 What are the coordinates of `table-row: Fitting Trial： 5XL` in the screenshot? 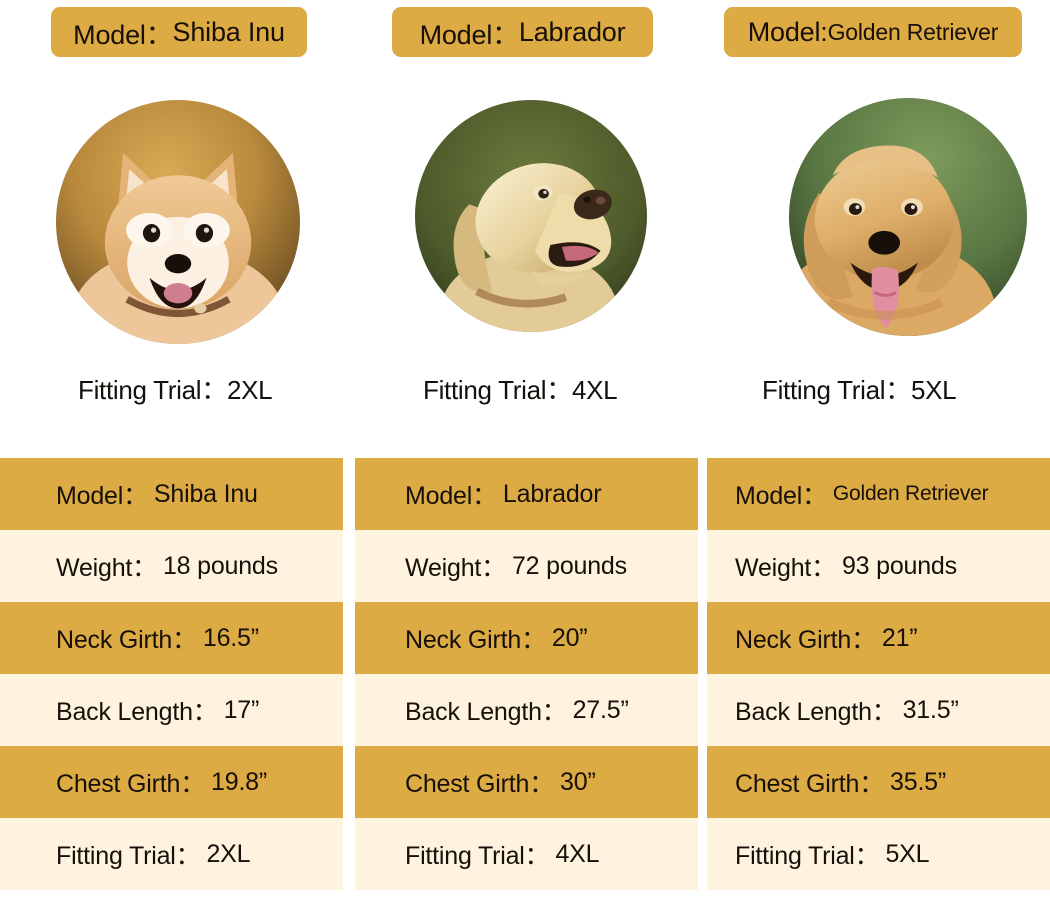 It's located at (878, 854).